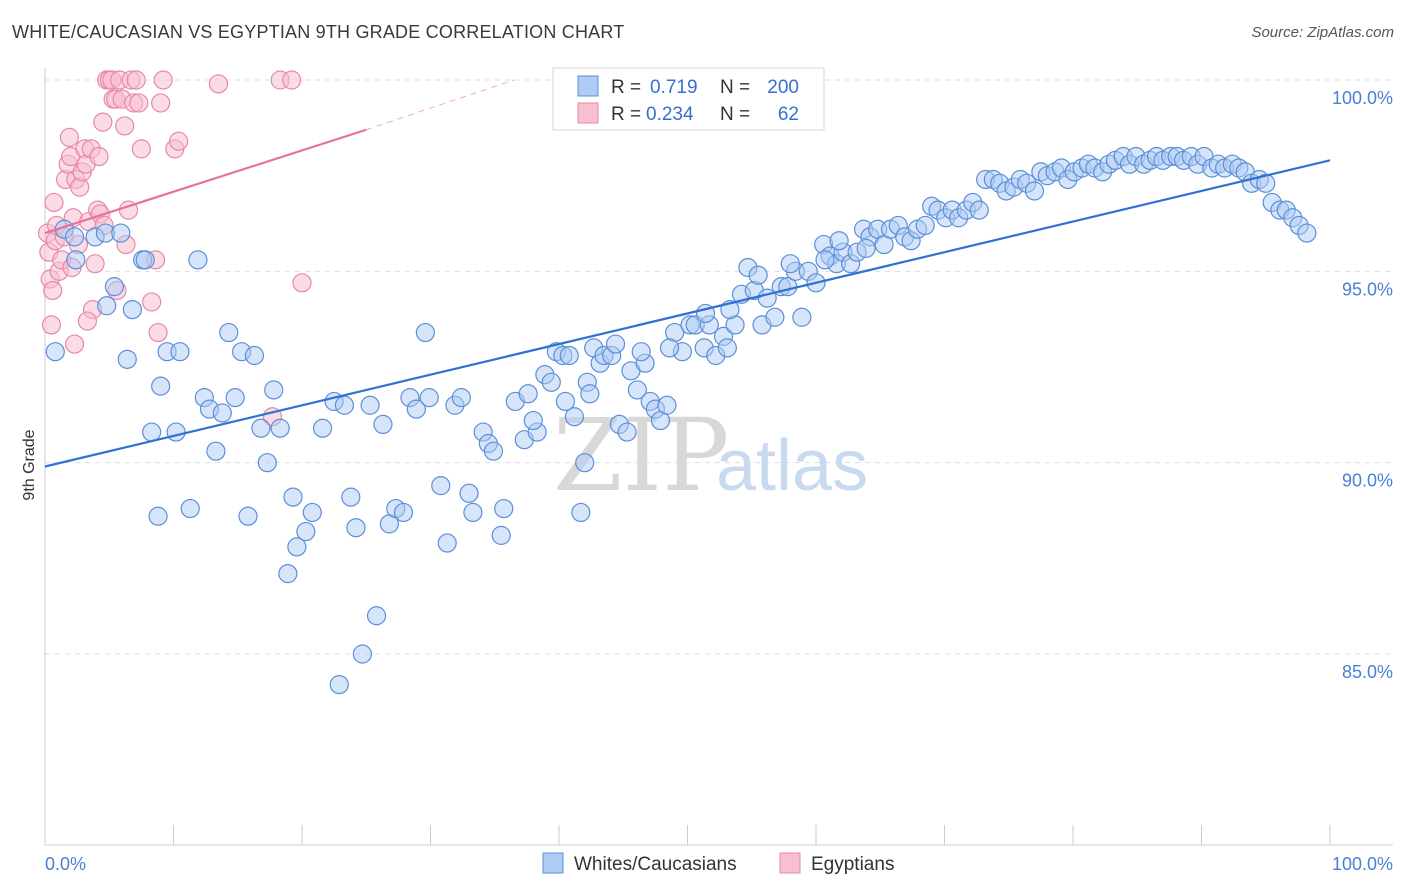 This screenshot has height=892, width=1406. Describe the element at coordinates (588, 113) in the screenshot. I see `legend-swatch-pink` at that location.